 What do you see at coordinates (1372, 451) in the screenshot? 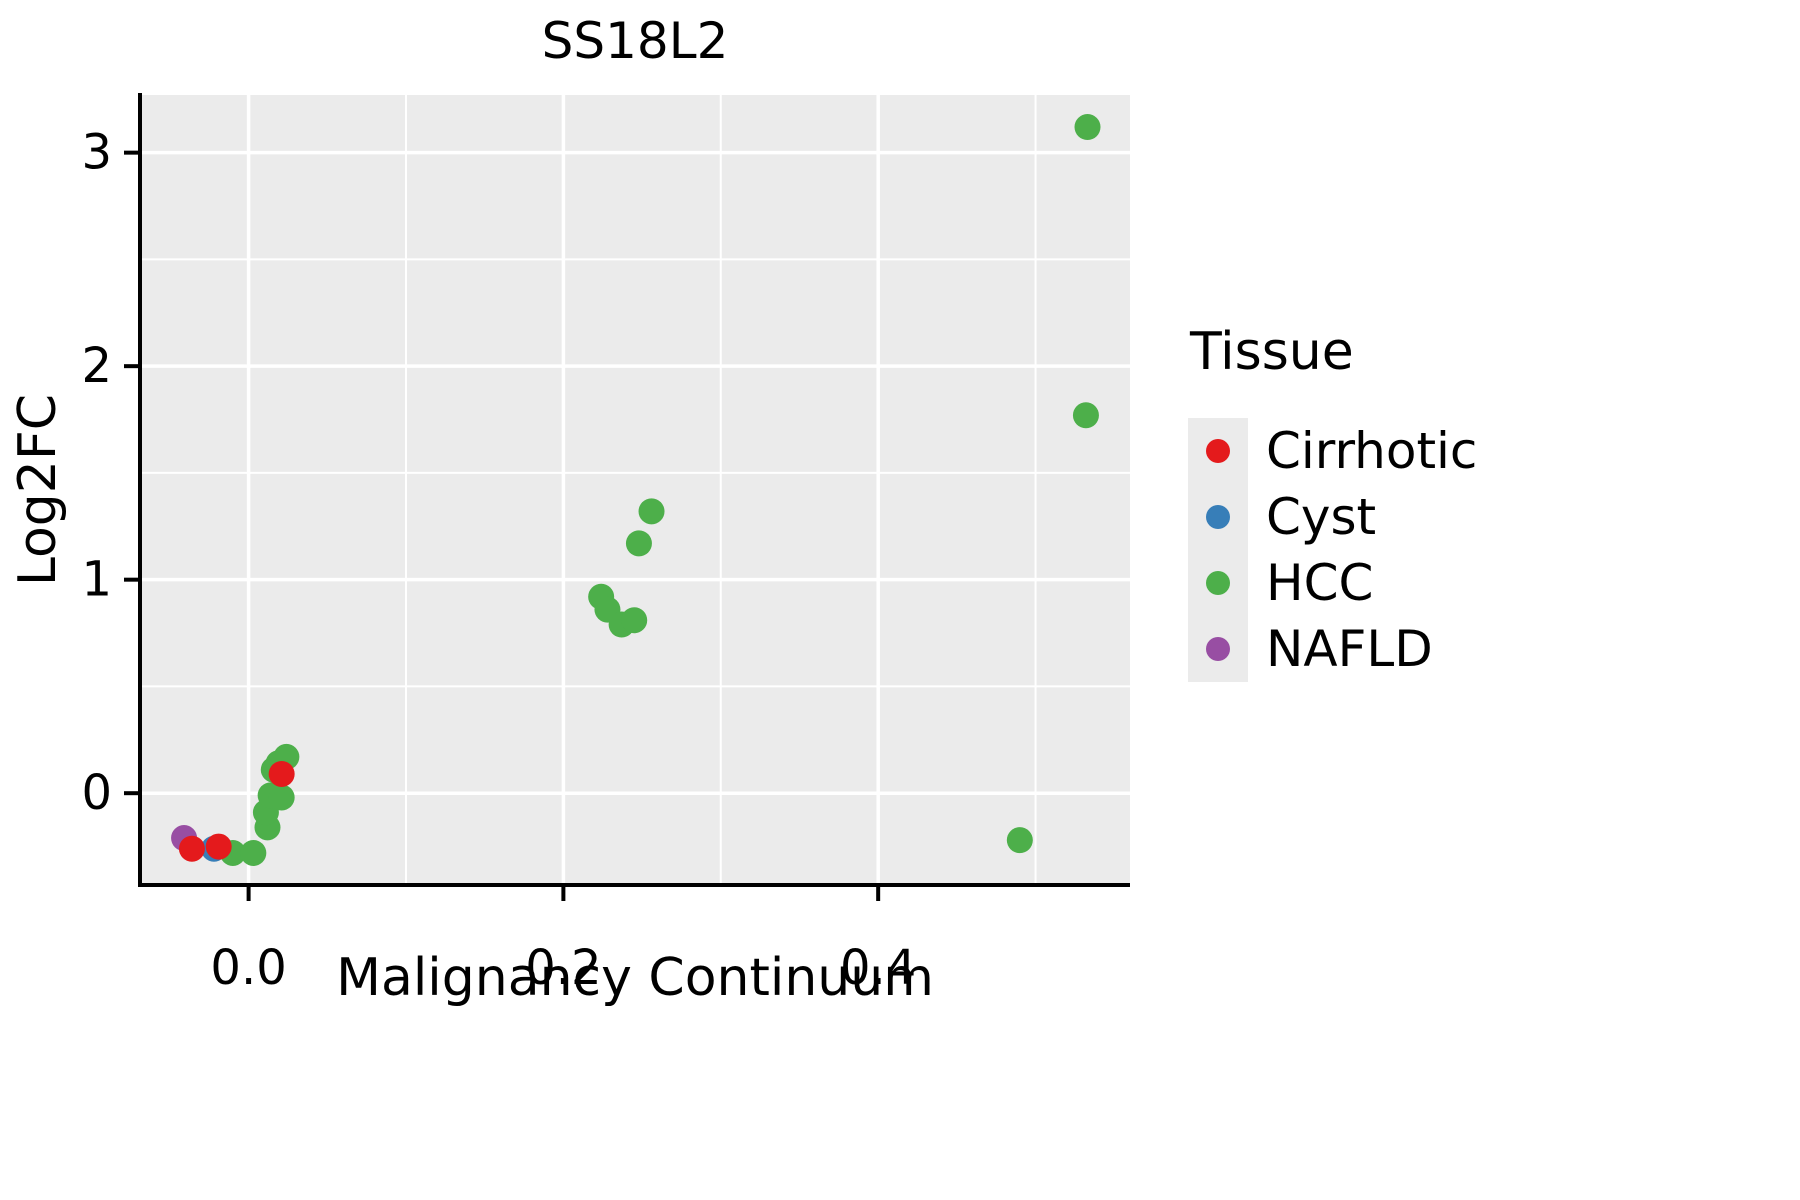
I see `legend-label: Cirrhotic` at bounding box center [1372, 451].